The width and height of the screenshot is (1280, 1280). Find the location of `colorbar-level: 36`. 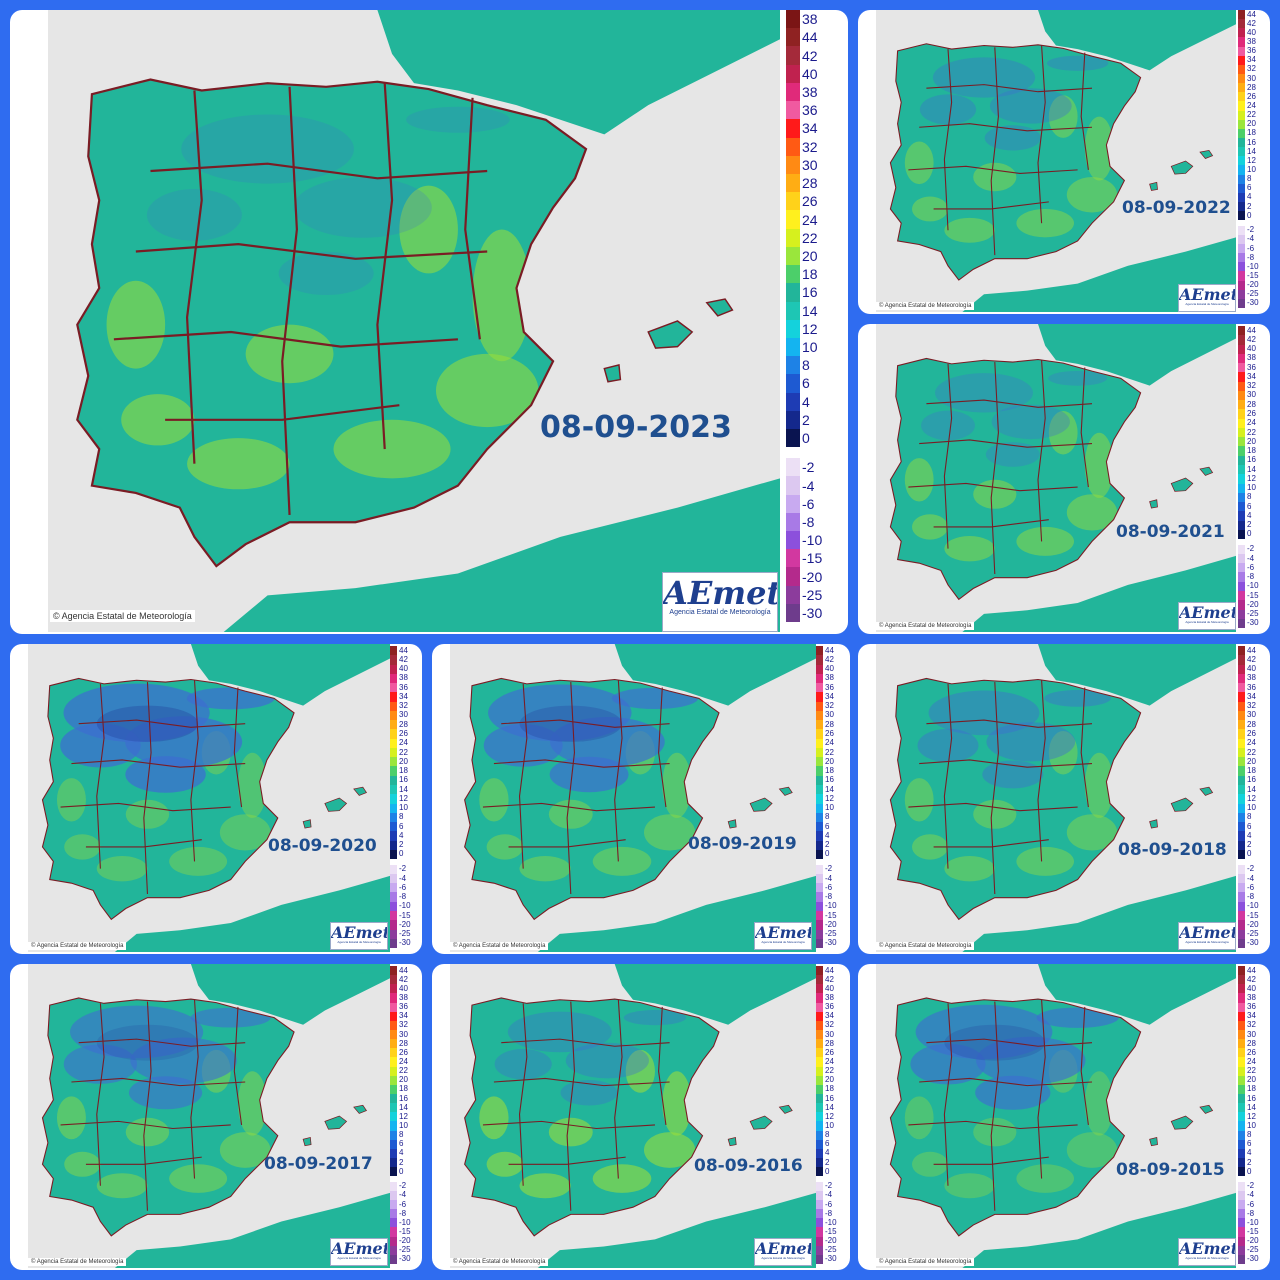

colorbar-level: 36 is located at coordinates (802, 110).